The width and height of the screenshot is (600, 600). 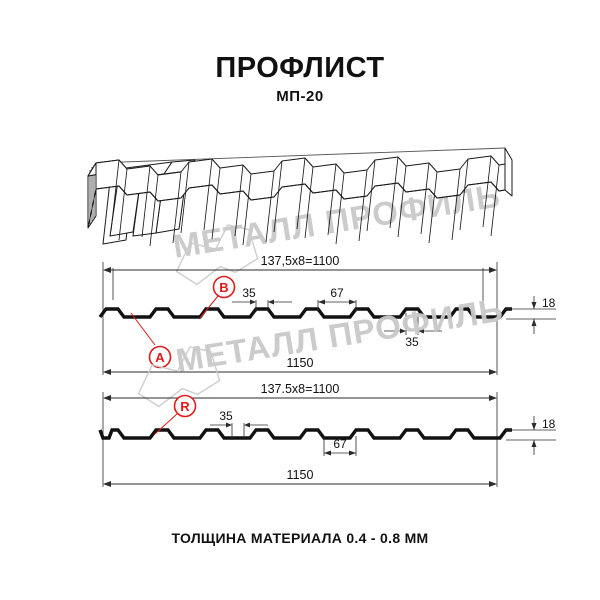 I want to click on section-top-profile, so click(x=305, y=313).